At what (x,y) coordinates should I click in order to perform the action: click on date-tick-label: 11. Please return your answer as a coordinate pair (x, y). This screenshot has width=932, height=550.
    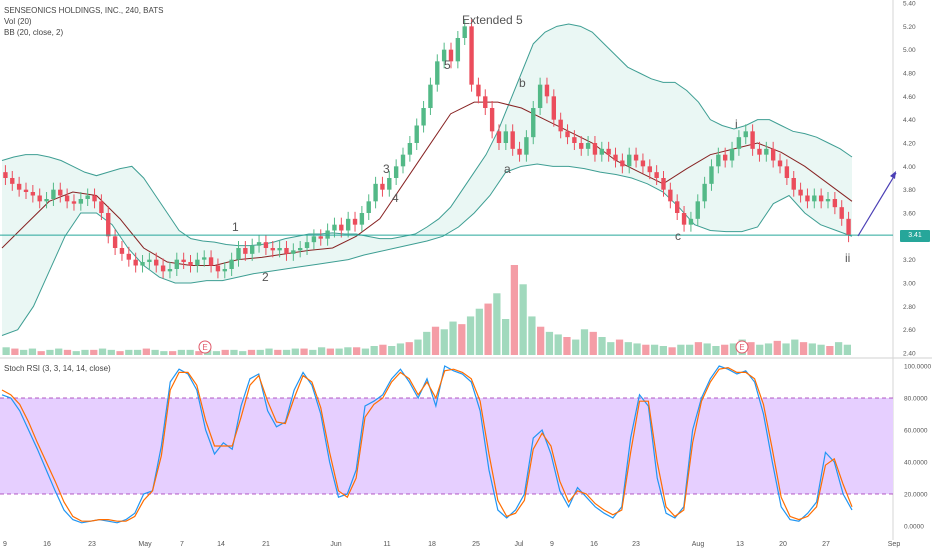
    Looking at the image, I should click on (386, 544).